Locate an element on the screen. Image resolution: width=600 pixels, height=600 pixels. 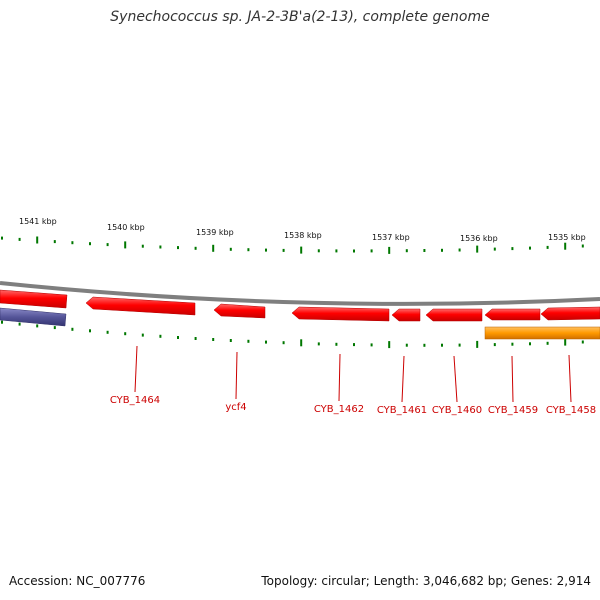
orange-feature is located at coordinates (542, 333).